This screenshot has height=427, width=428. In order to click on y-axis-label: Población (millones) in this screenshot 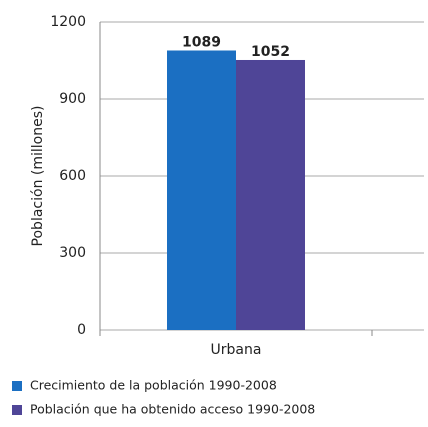, I will do `click(38, 176)`.